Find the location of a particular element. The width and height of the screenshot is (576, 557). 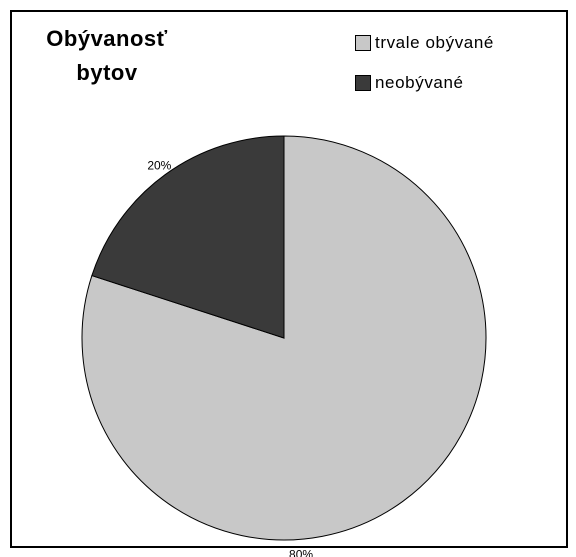

pie-label-neobyvane: 20% is located at coordinates (159, 166).